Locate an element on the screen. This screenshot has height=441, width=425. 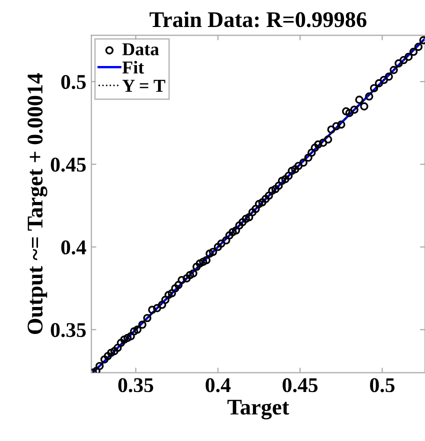
x-tick-label: 0.45 is located at coordinates (300, 385).